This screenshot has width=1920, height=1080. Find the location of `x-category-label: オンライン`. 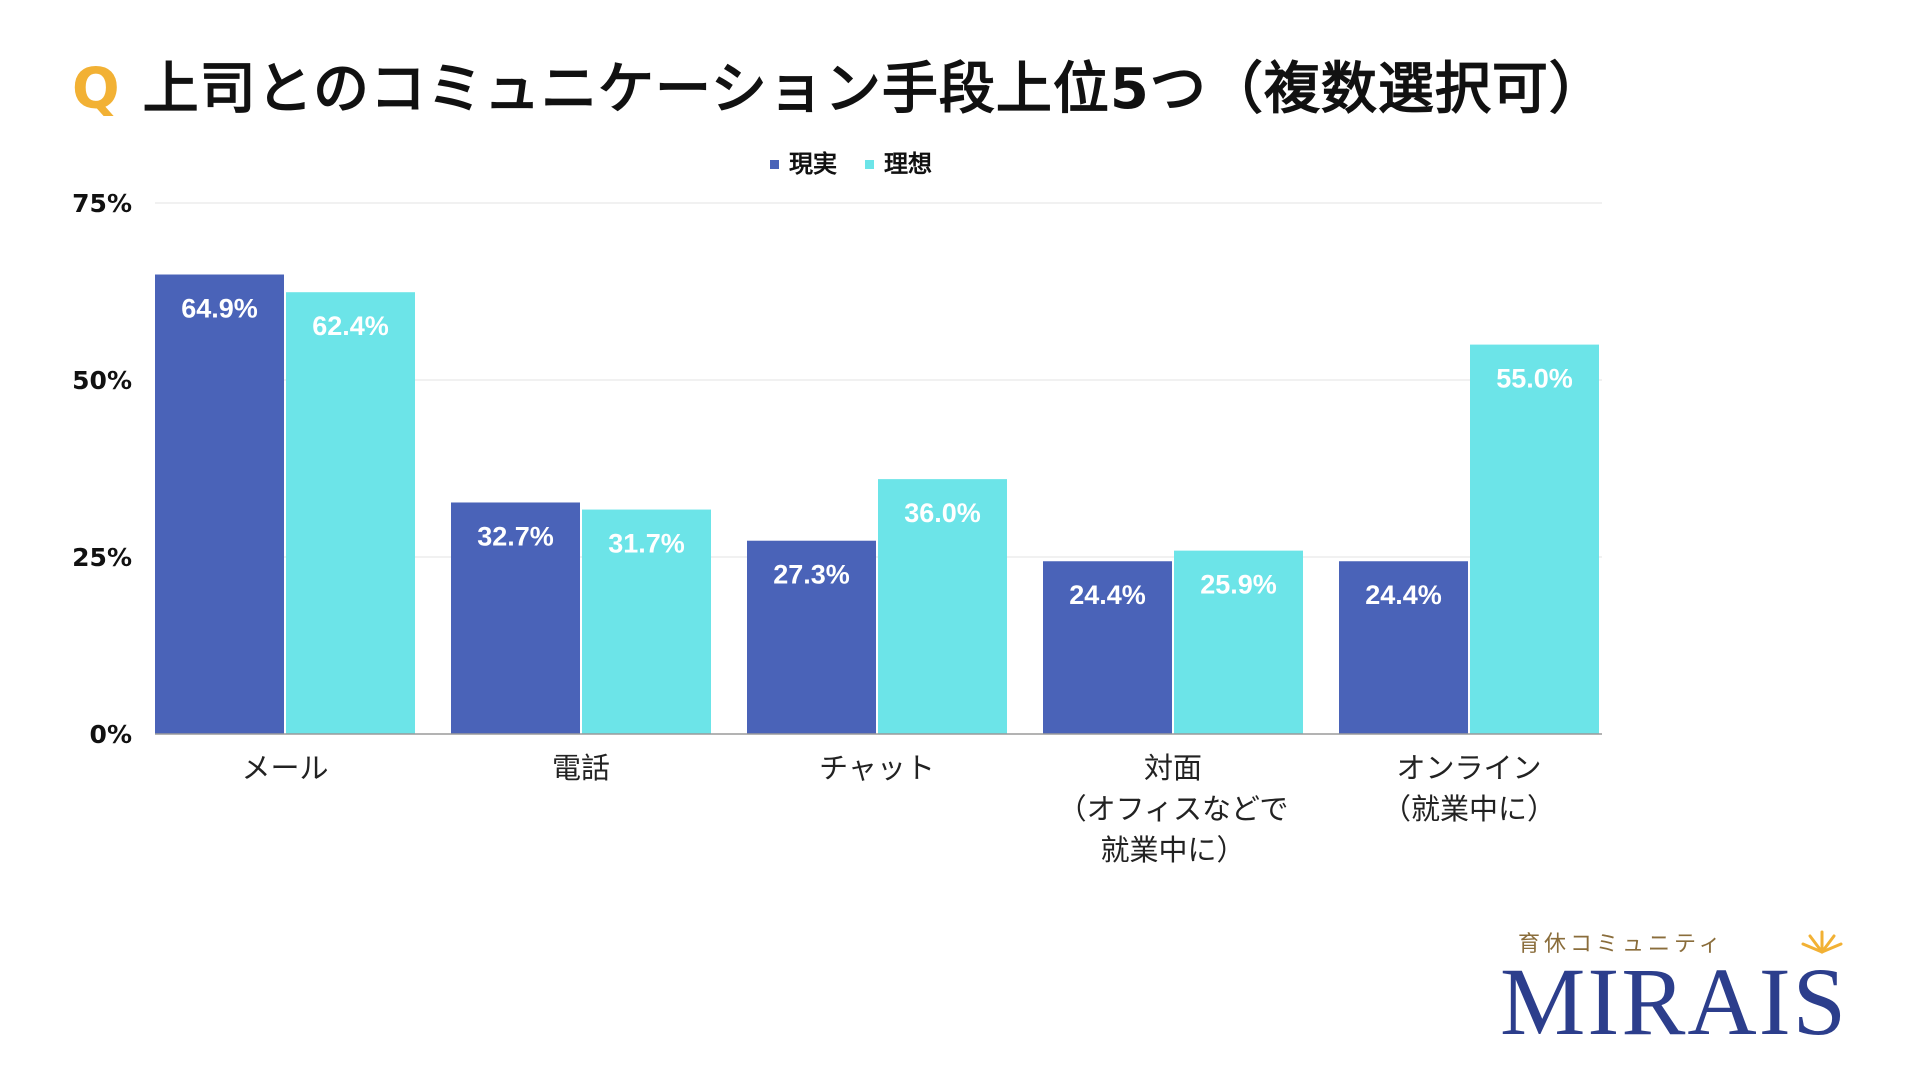

x-category-label: オンライン is located at coordinates (1468, 768).